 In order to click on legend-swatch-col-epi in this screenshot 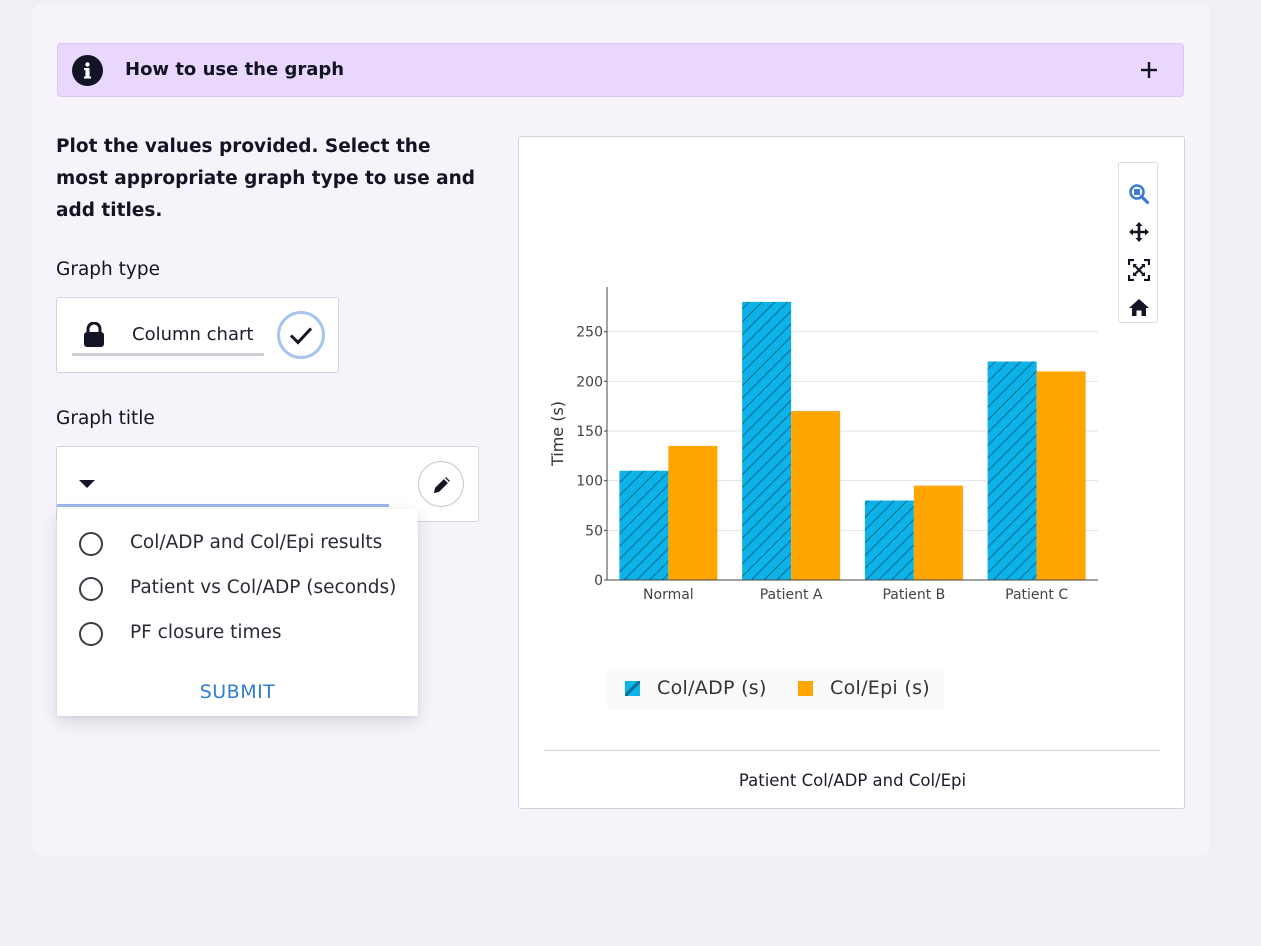, I will do `click(805, 688)`.